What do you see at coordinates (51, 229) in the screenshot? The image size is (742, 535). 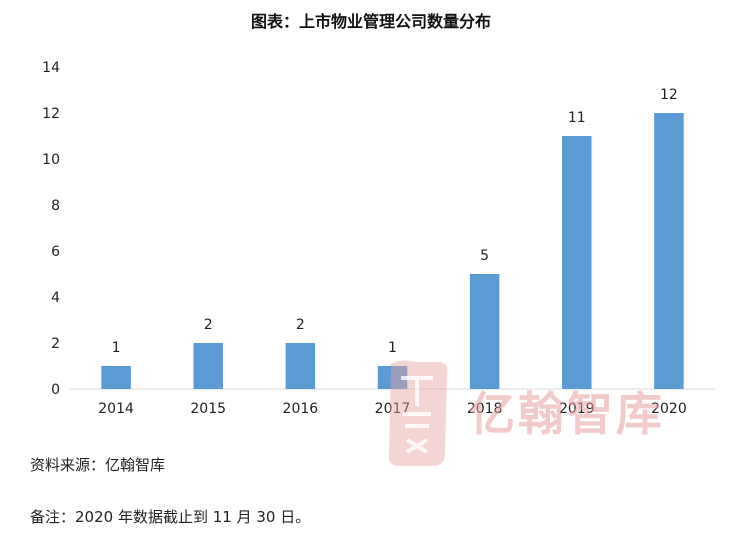 I see `y-axis-tick-labels: 0 2 4 6 8 10 12 14` at bounding box center [51, 229].